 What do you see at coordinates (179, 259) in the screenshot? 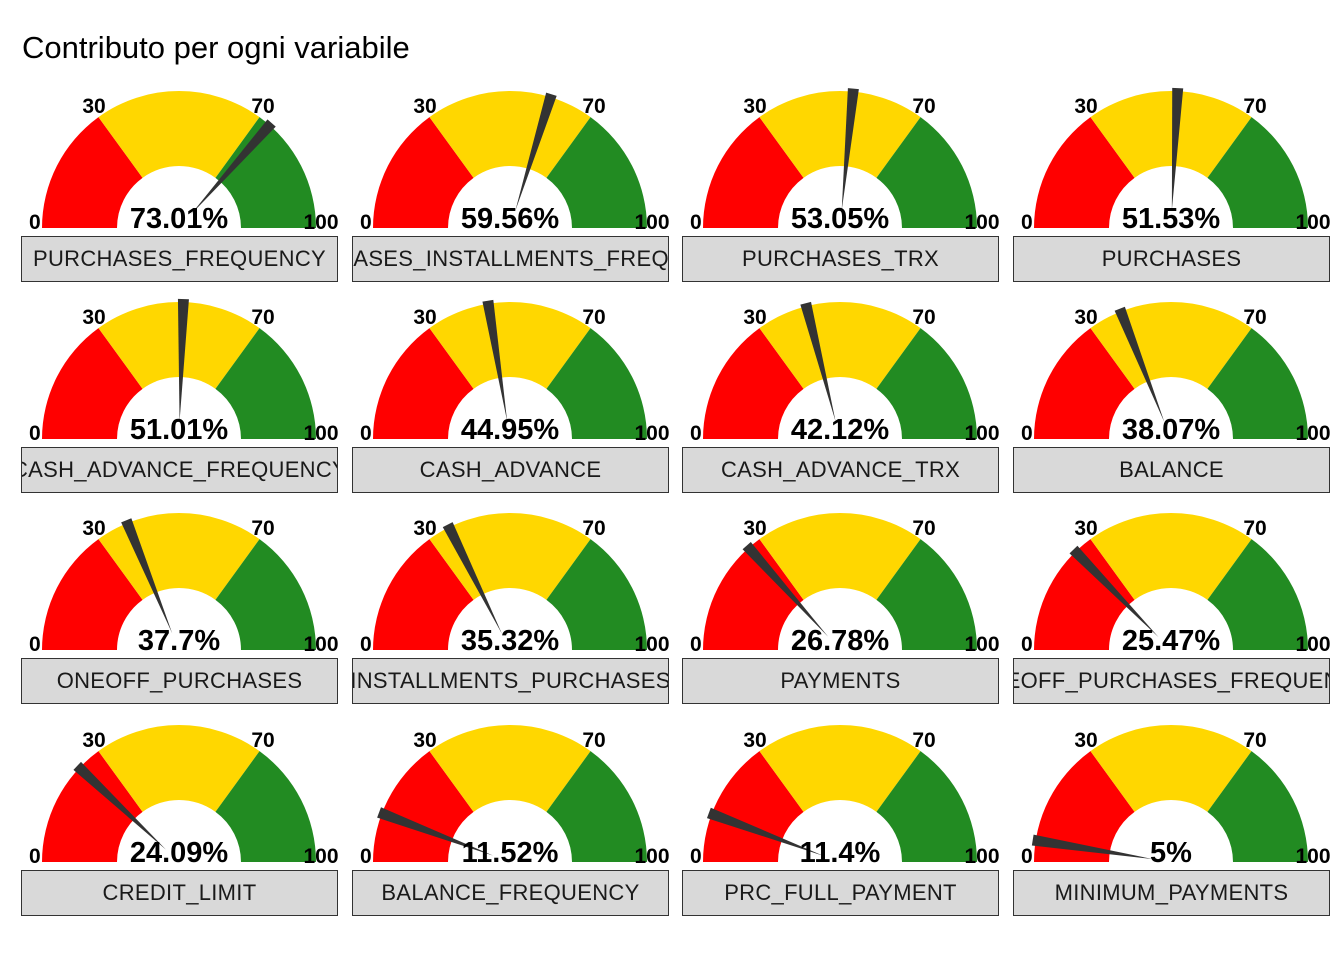
I see `facet-strip: PURCHASES_FREQUENCY` at bounding box center [179, 259].